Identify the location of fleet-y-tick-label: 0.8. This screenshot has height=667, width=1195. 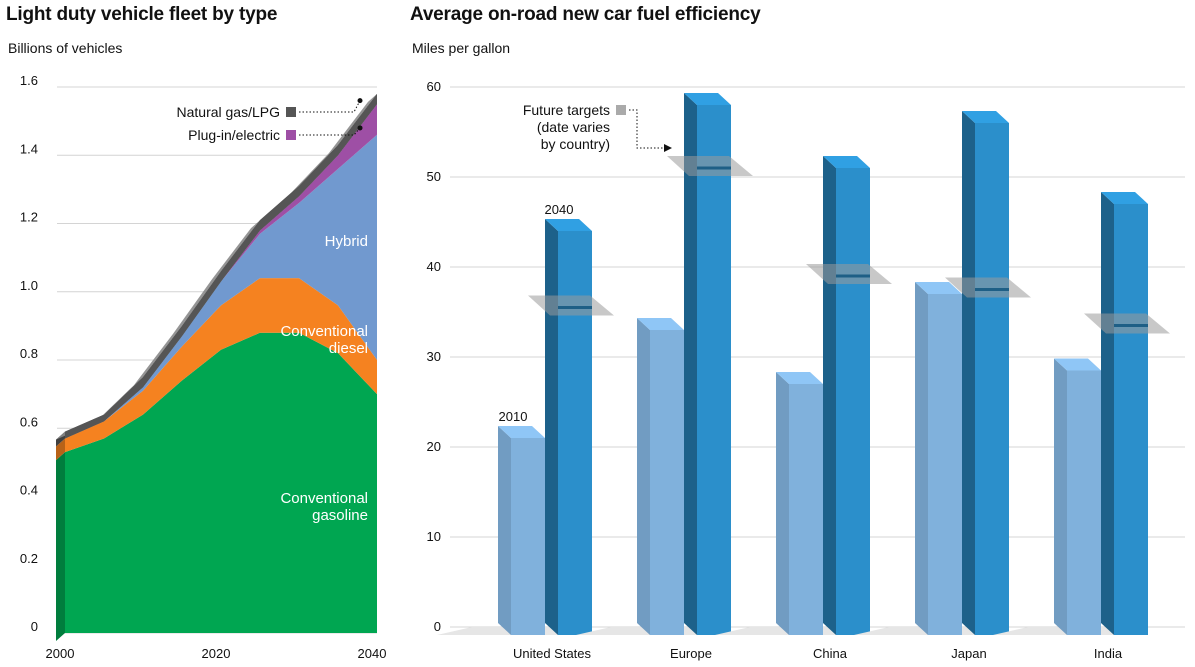
(29, 353).